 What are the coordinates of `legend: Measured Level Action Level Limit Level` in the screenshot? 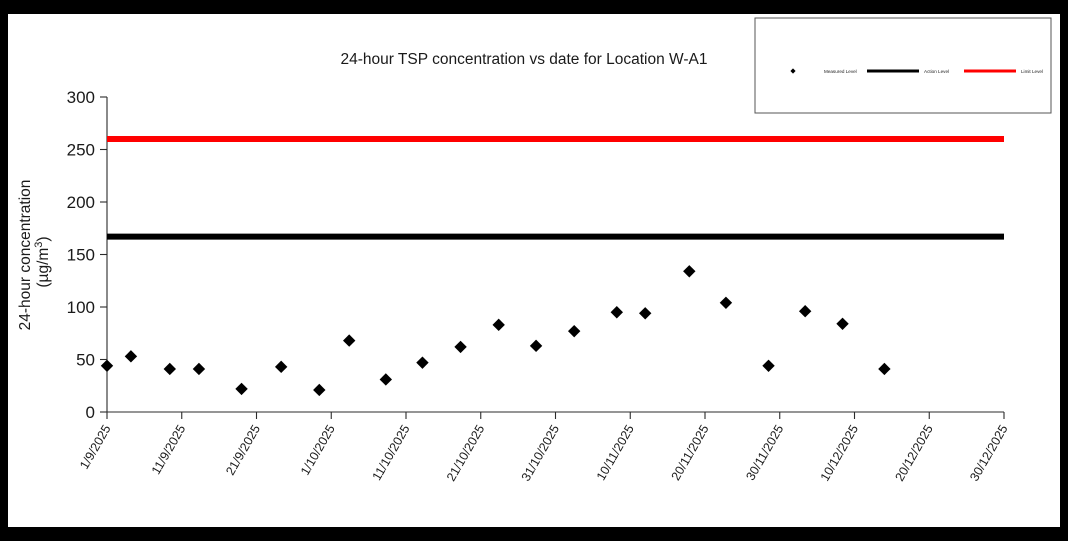 It's located at (903, 65).